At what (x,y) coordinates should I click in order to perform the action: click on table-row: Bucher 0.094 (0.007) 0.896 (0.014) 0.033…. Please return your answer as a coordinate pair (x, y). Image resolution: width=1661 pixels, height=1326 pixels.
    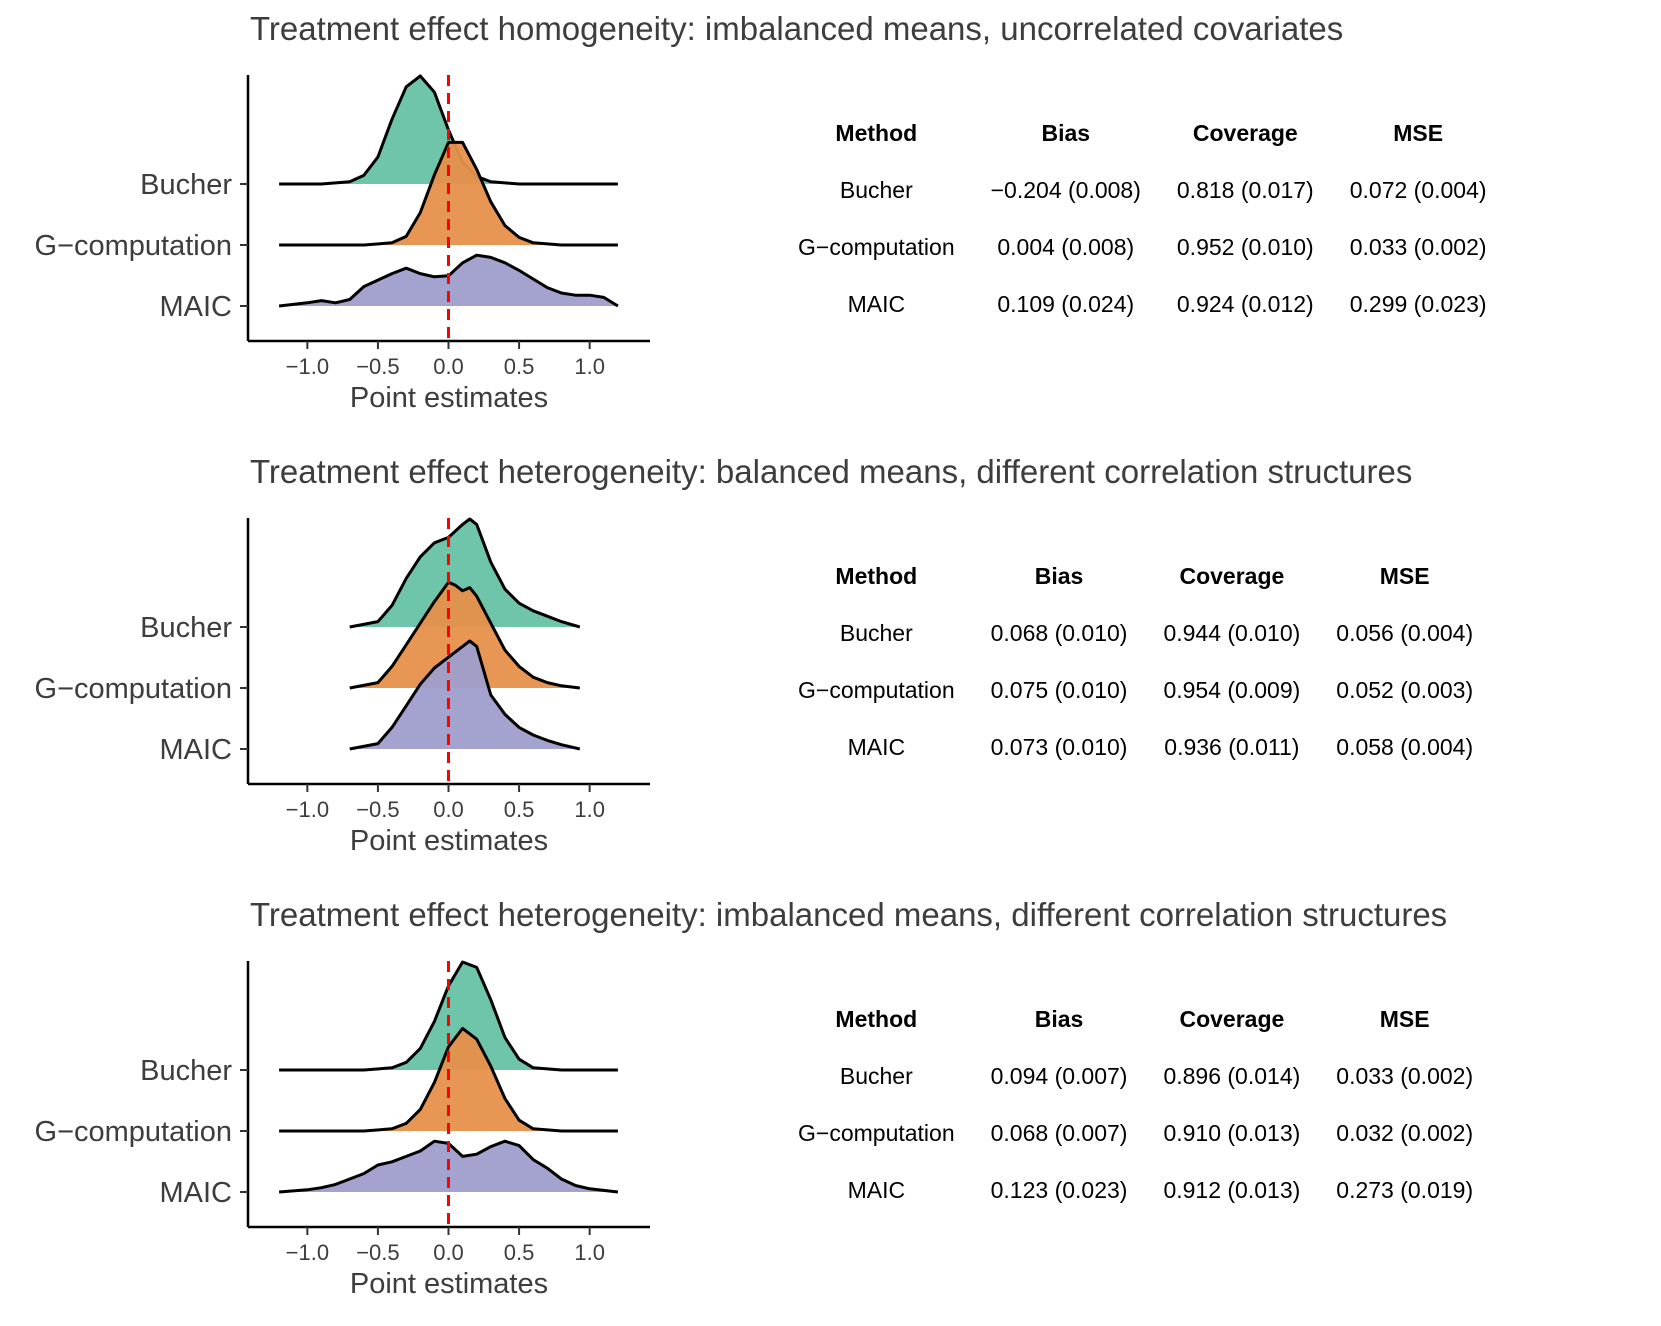
    Looking at the image, I should click on (1135, 1076).